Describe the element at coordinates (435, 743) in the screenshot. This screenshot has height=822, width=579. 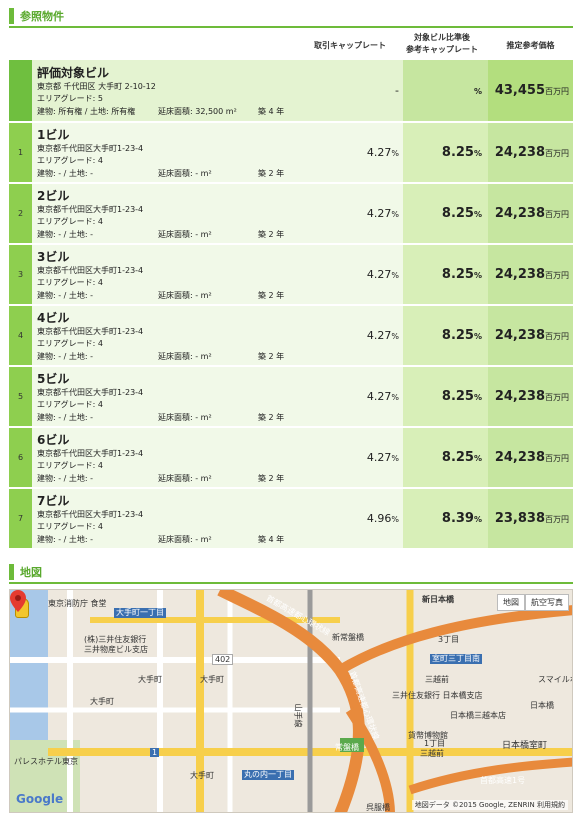
I see `map-label: 1丁目` at that location.